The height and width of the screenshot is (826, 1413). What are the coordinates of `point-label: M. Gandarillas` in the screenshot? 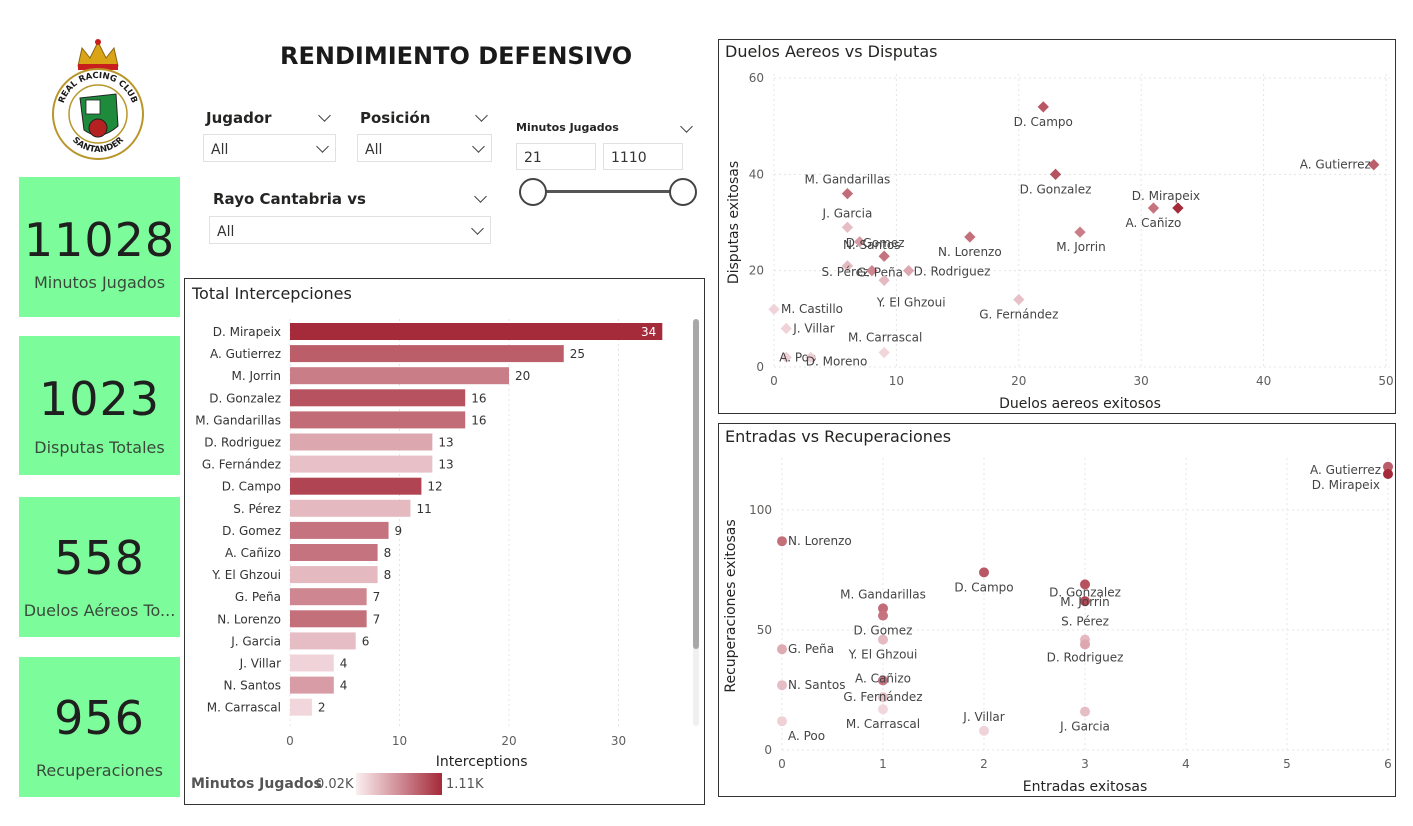 It's located at (883, 594).